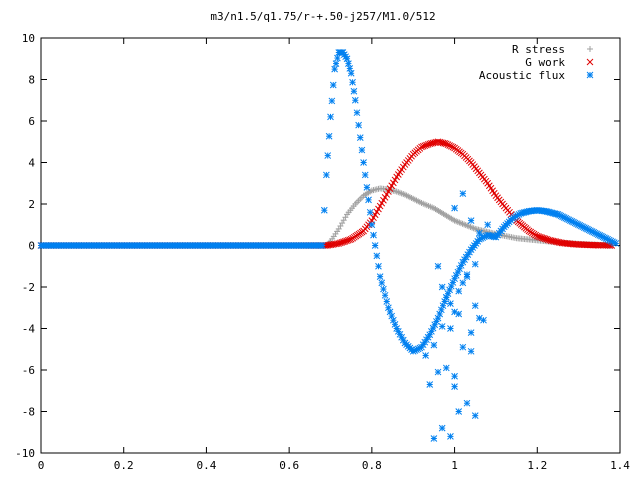 The height and width of the screenshot is (480, 640). I want to click on series-r-stress, so click(326, 217).